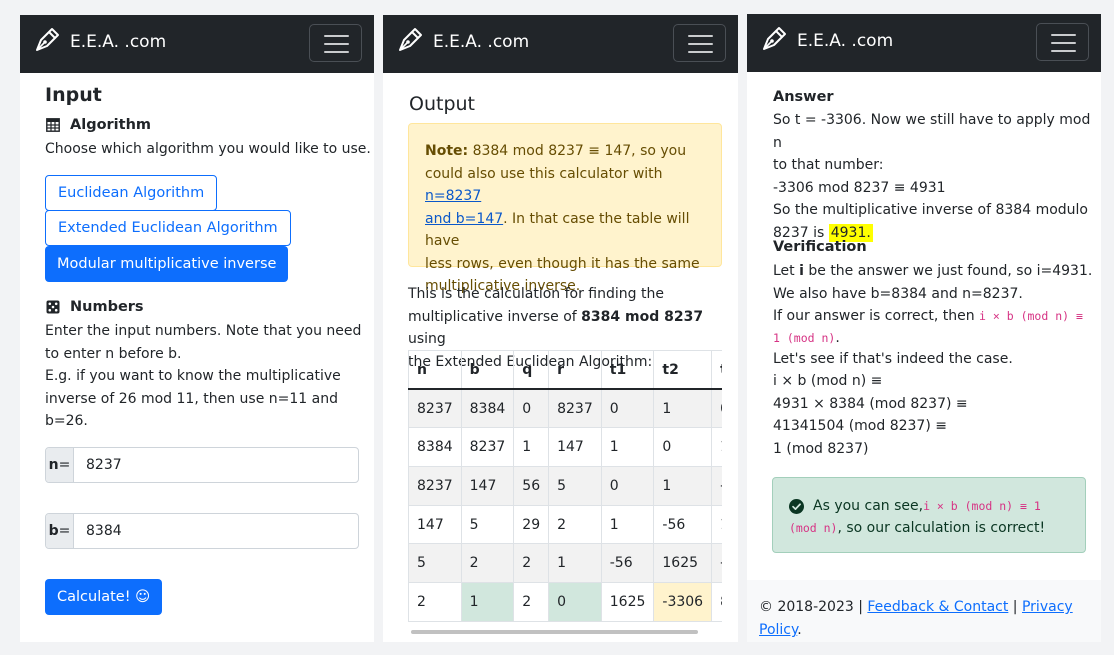  I want to click on privacy-policy-link: Privacy, so click(1047, 607).